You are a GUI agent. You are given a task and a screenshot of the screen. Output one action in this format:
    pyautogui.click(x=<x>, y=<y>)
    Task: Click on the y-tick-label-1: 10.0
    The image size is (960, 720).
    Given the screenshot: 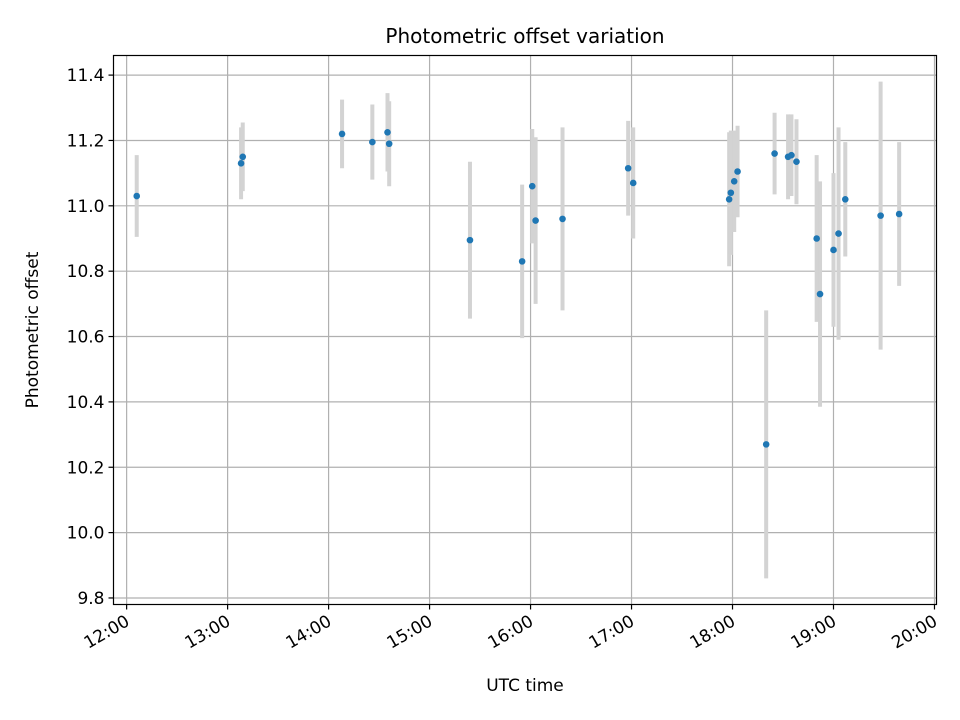 What is the action you would take?
    pyautogui.click(x=86, y=534)
    